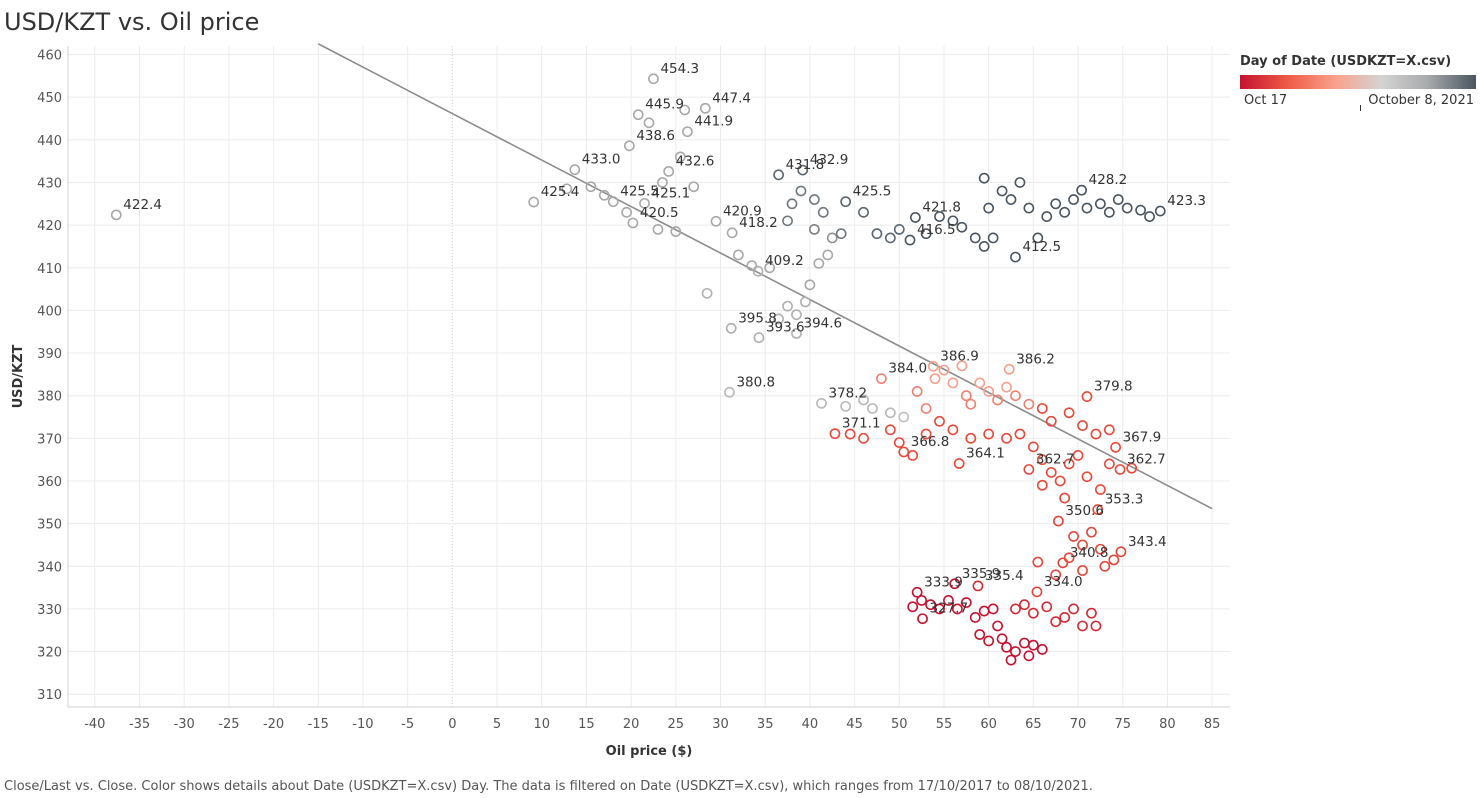 This screenshot has width=1480, height=798. What do you see at coordinates (132, 22) in the screenshot?
I see `chart-title: USD/KZT vs. Oil price` at bounding box center [132, 22].